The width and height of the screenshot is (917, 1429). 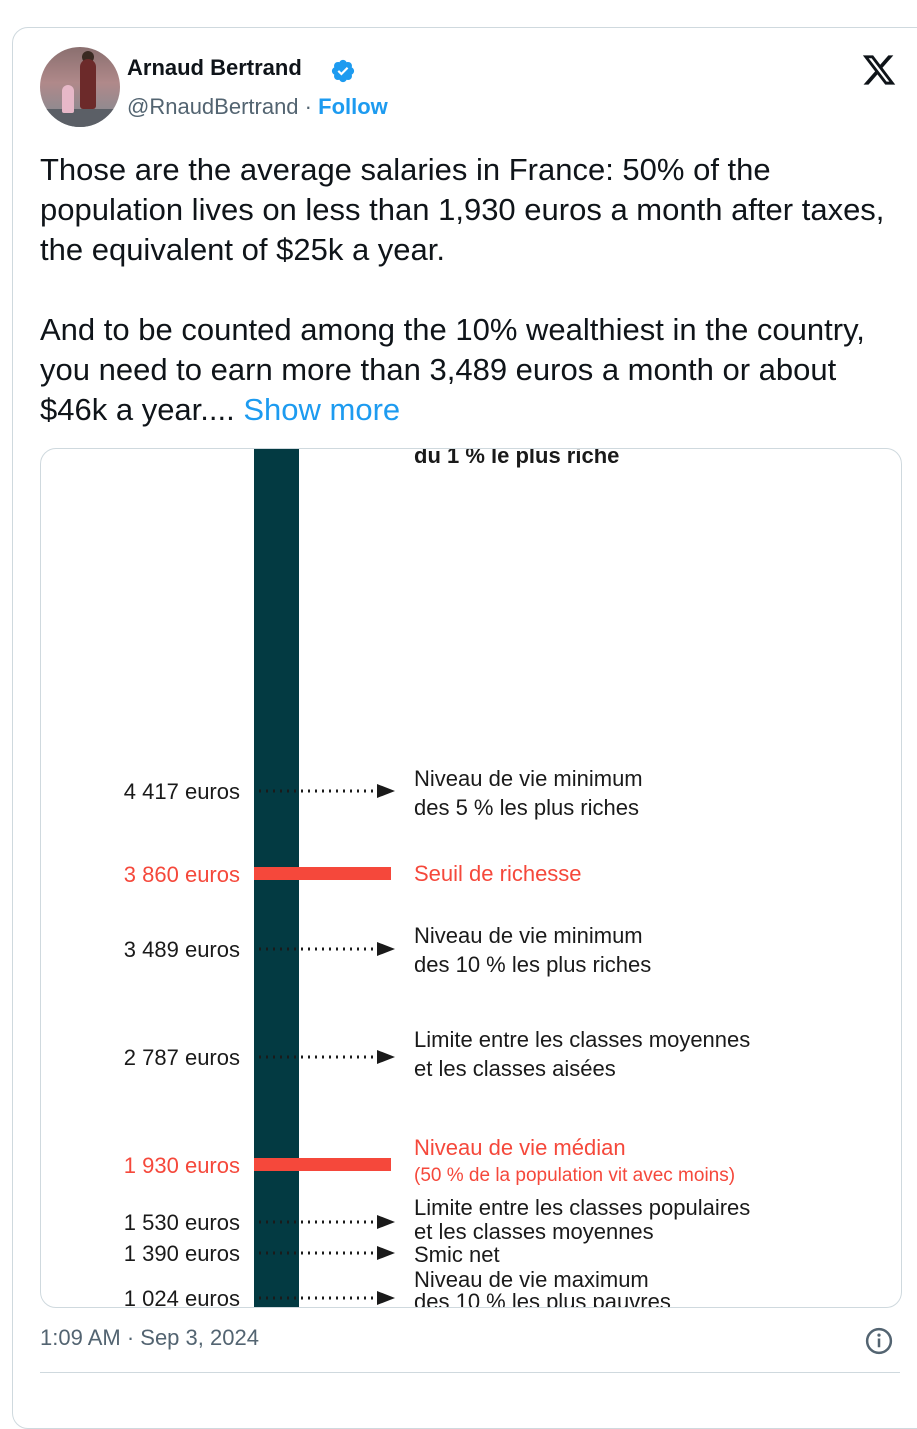 I want to click on marker-description: des 10 % les plus pauvres, so click(x=542, y=1298).